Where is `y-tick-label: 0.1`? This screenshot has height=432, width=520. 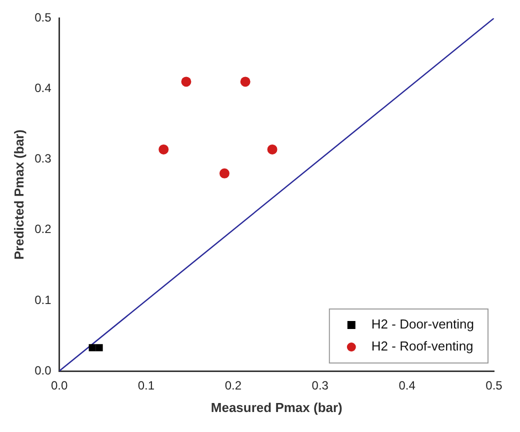 y-tick-label: 0.1 is located at coordinates (43, 299).